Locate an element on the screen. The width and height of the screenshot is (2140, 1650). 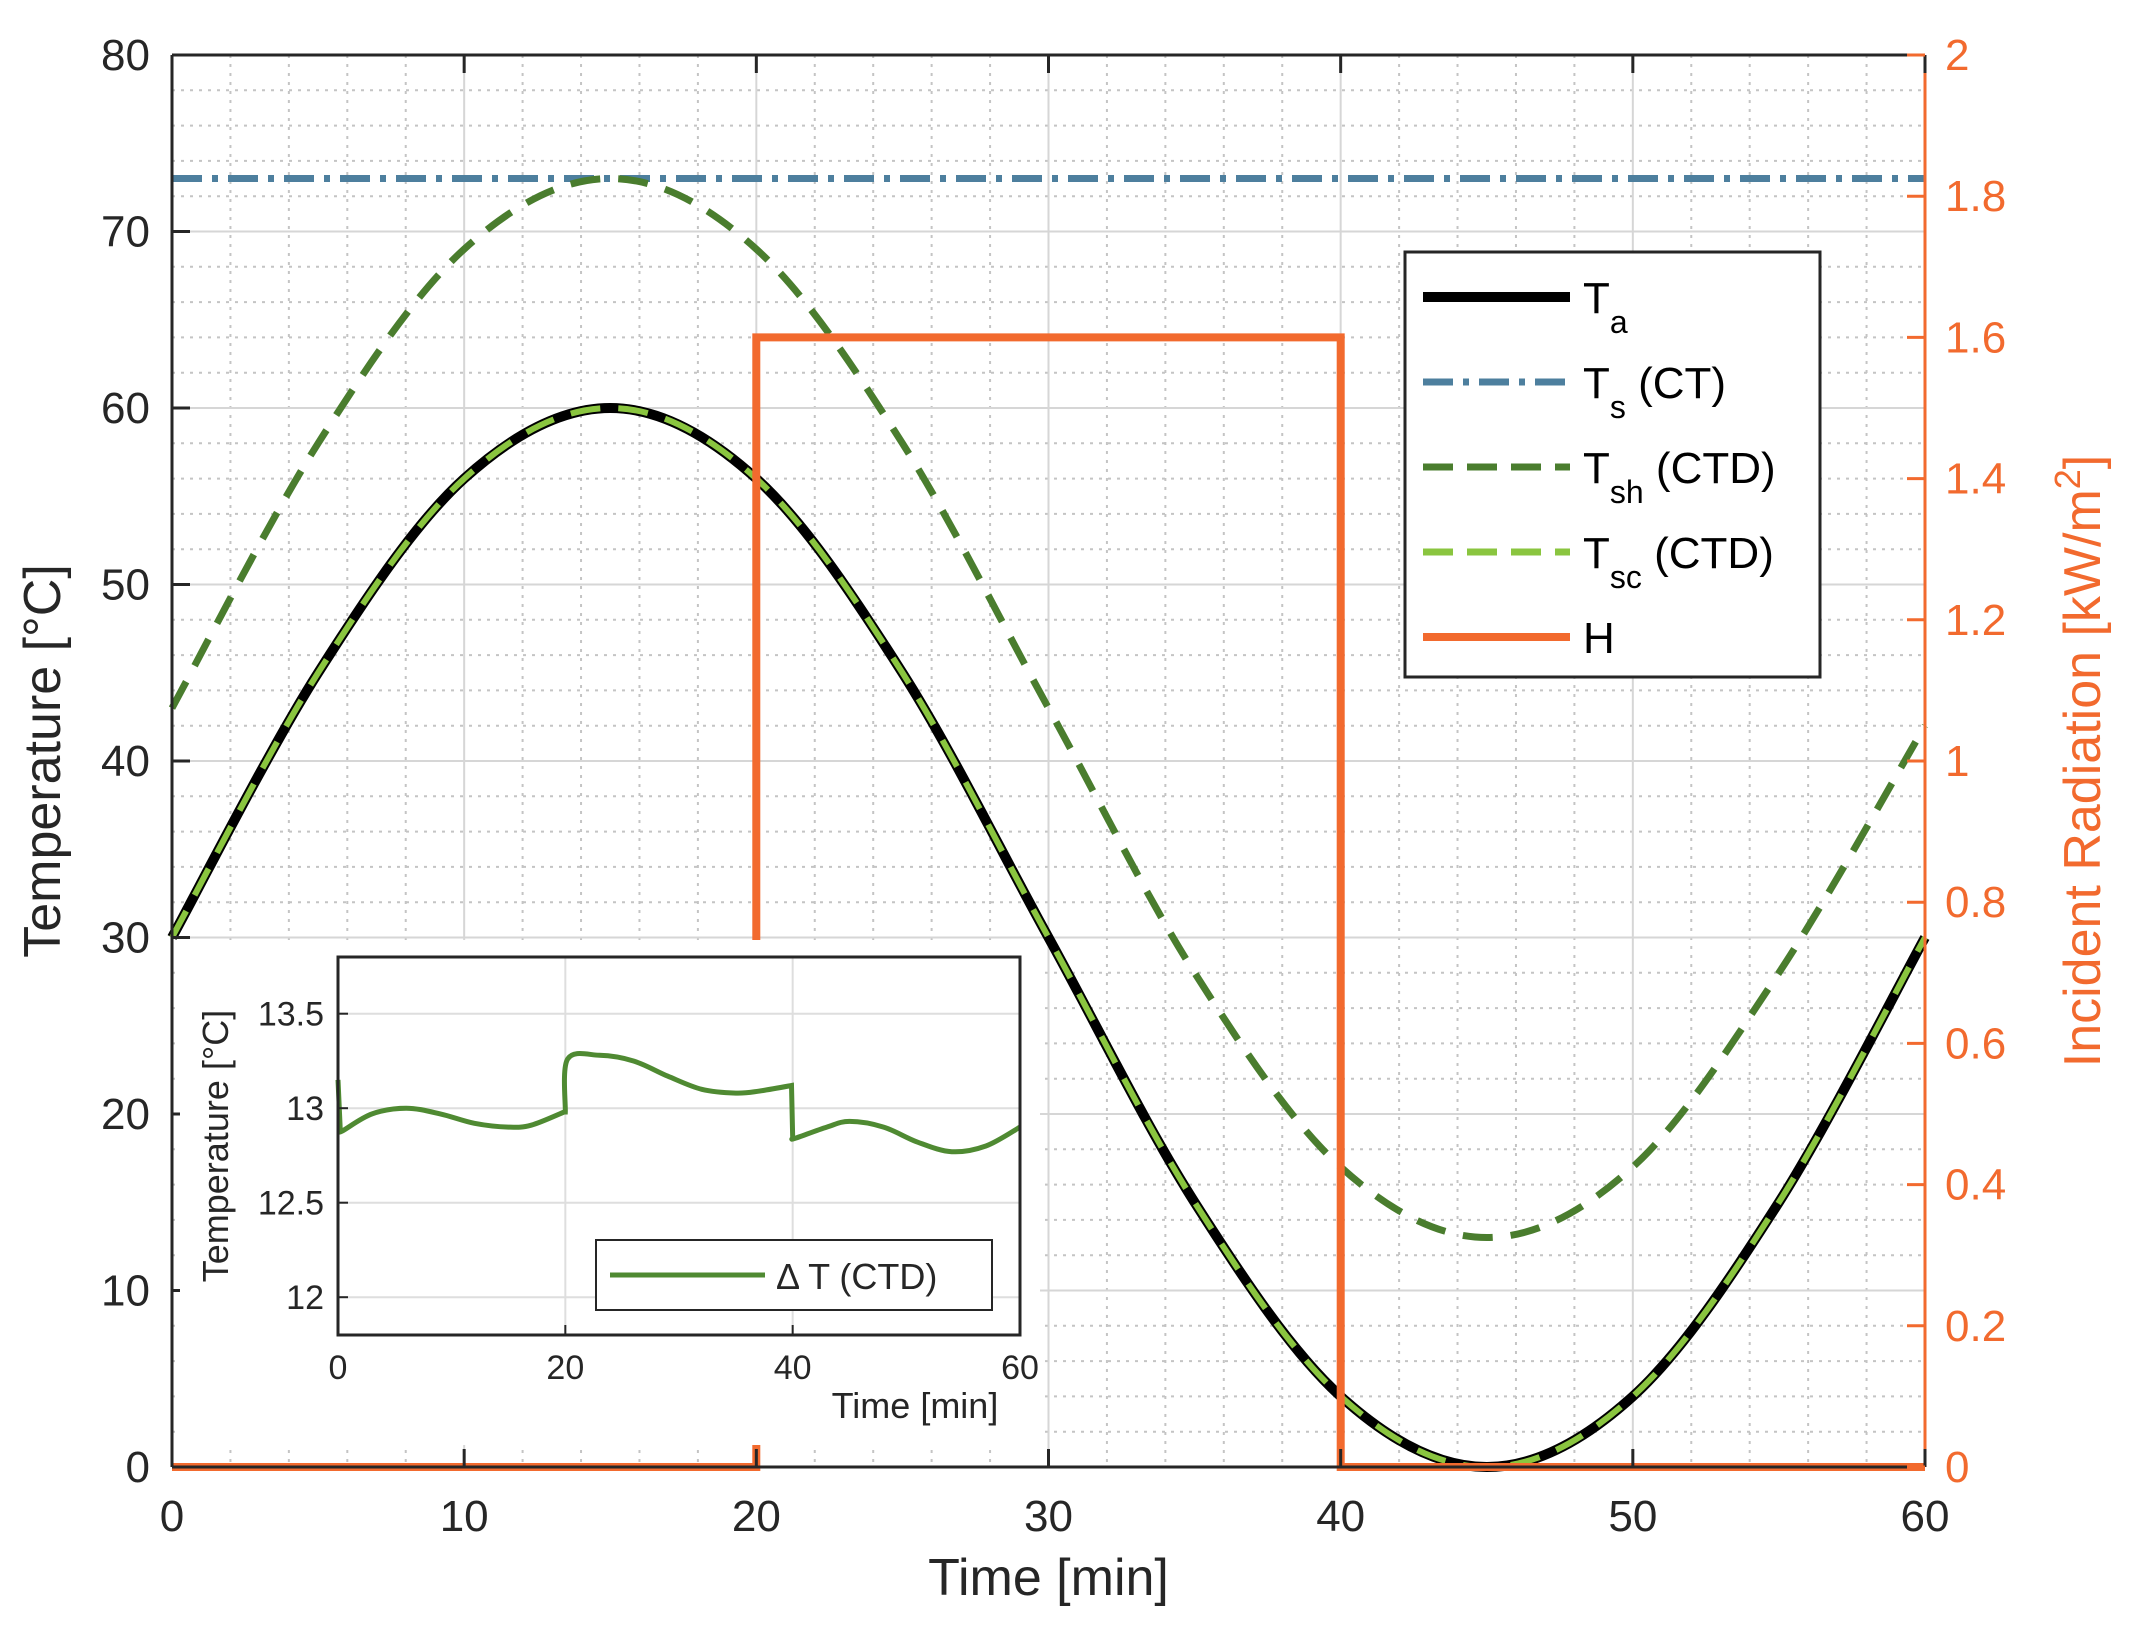
y-left-tick-label: 10 is located at coordinates (125, 1291).